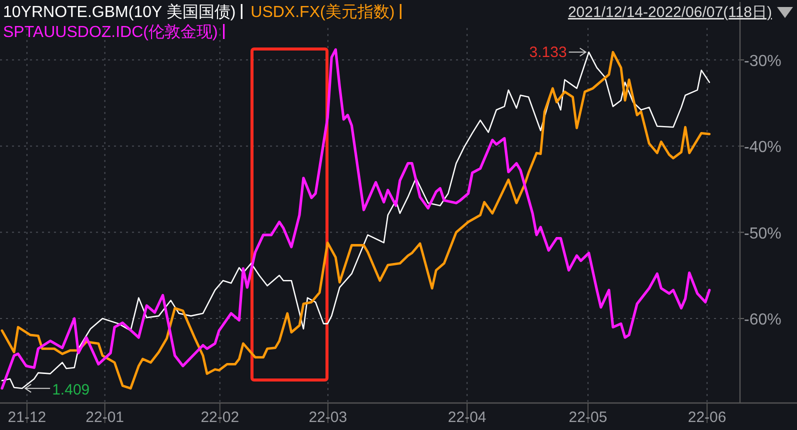 The image size is (797, 430). What do you see at coordinates (763, 61) in the screenshot?
I see `y-tick-label: -30%` at bounding box center [763, 61].